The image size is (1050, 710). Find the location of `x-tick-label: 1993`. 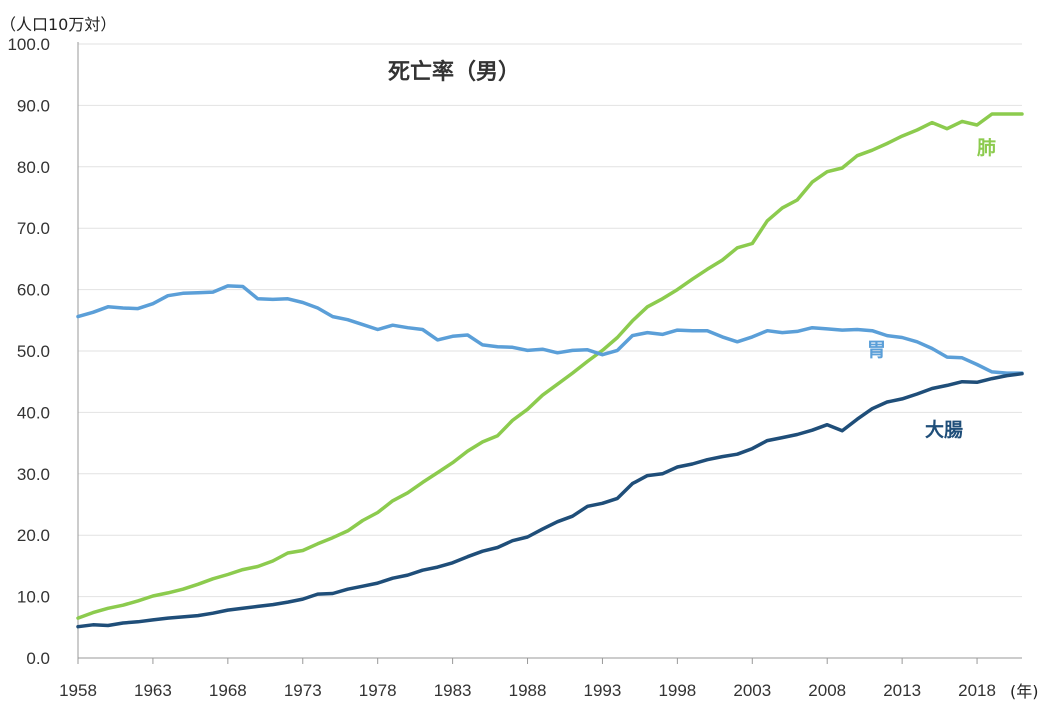

x-tick-label: 1993 is located at coordinates (603, 690).